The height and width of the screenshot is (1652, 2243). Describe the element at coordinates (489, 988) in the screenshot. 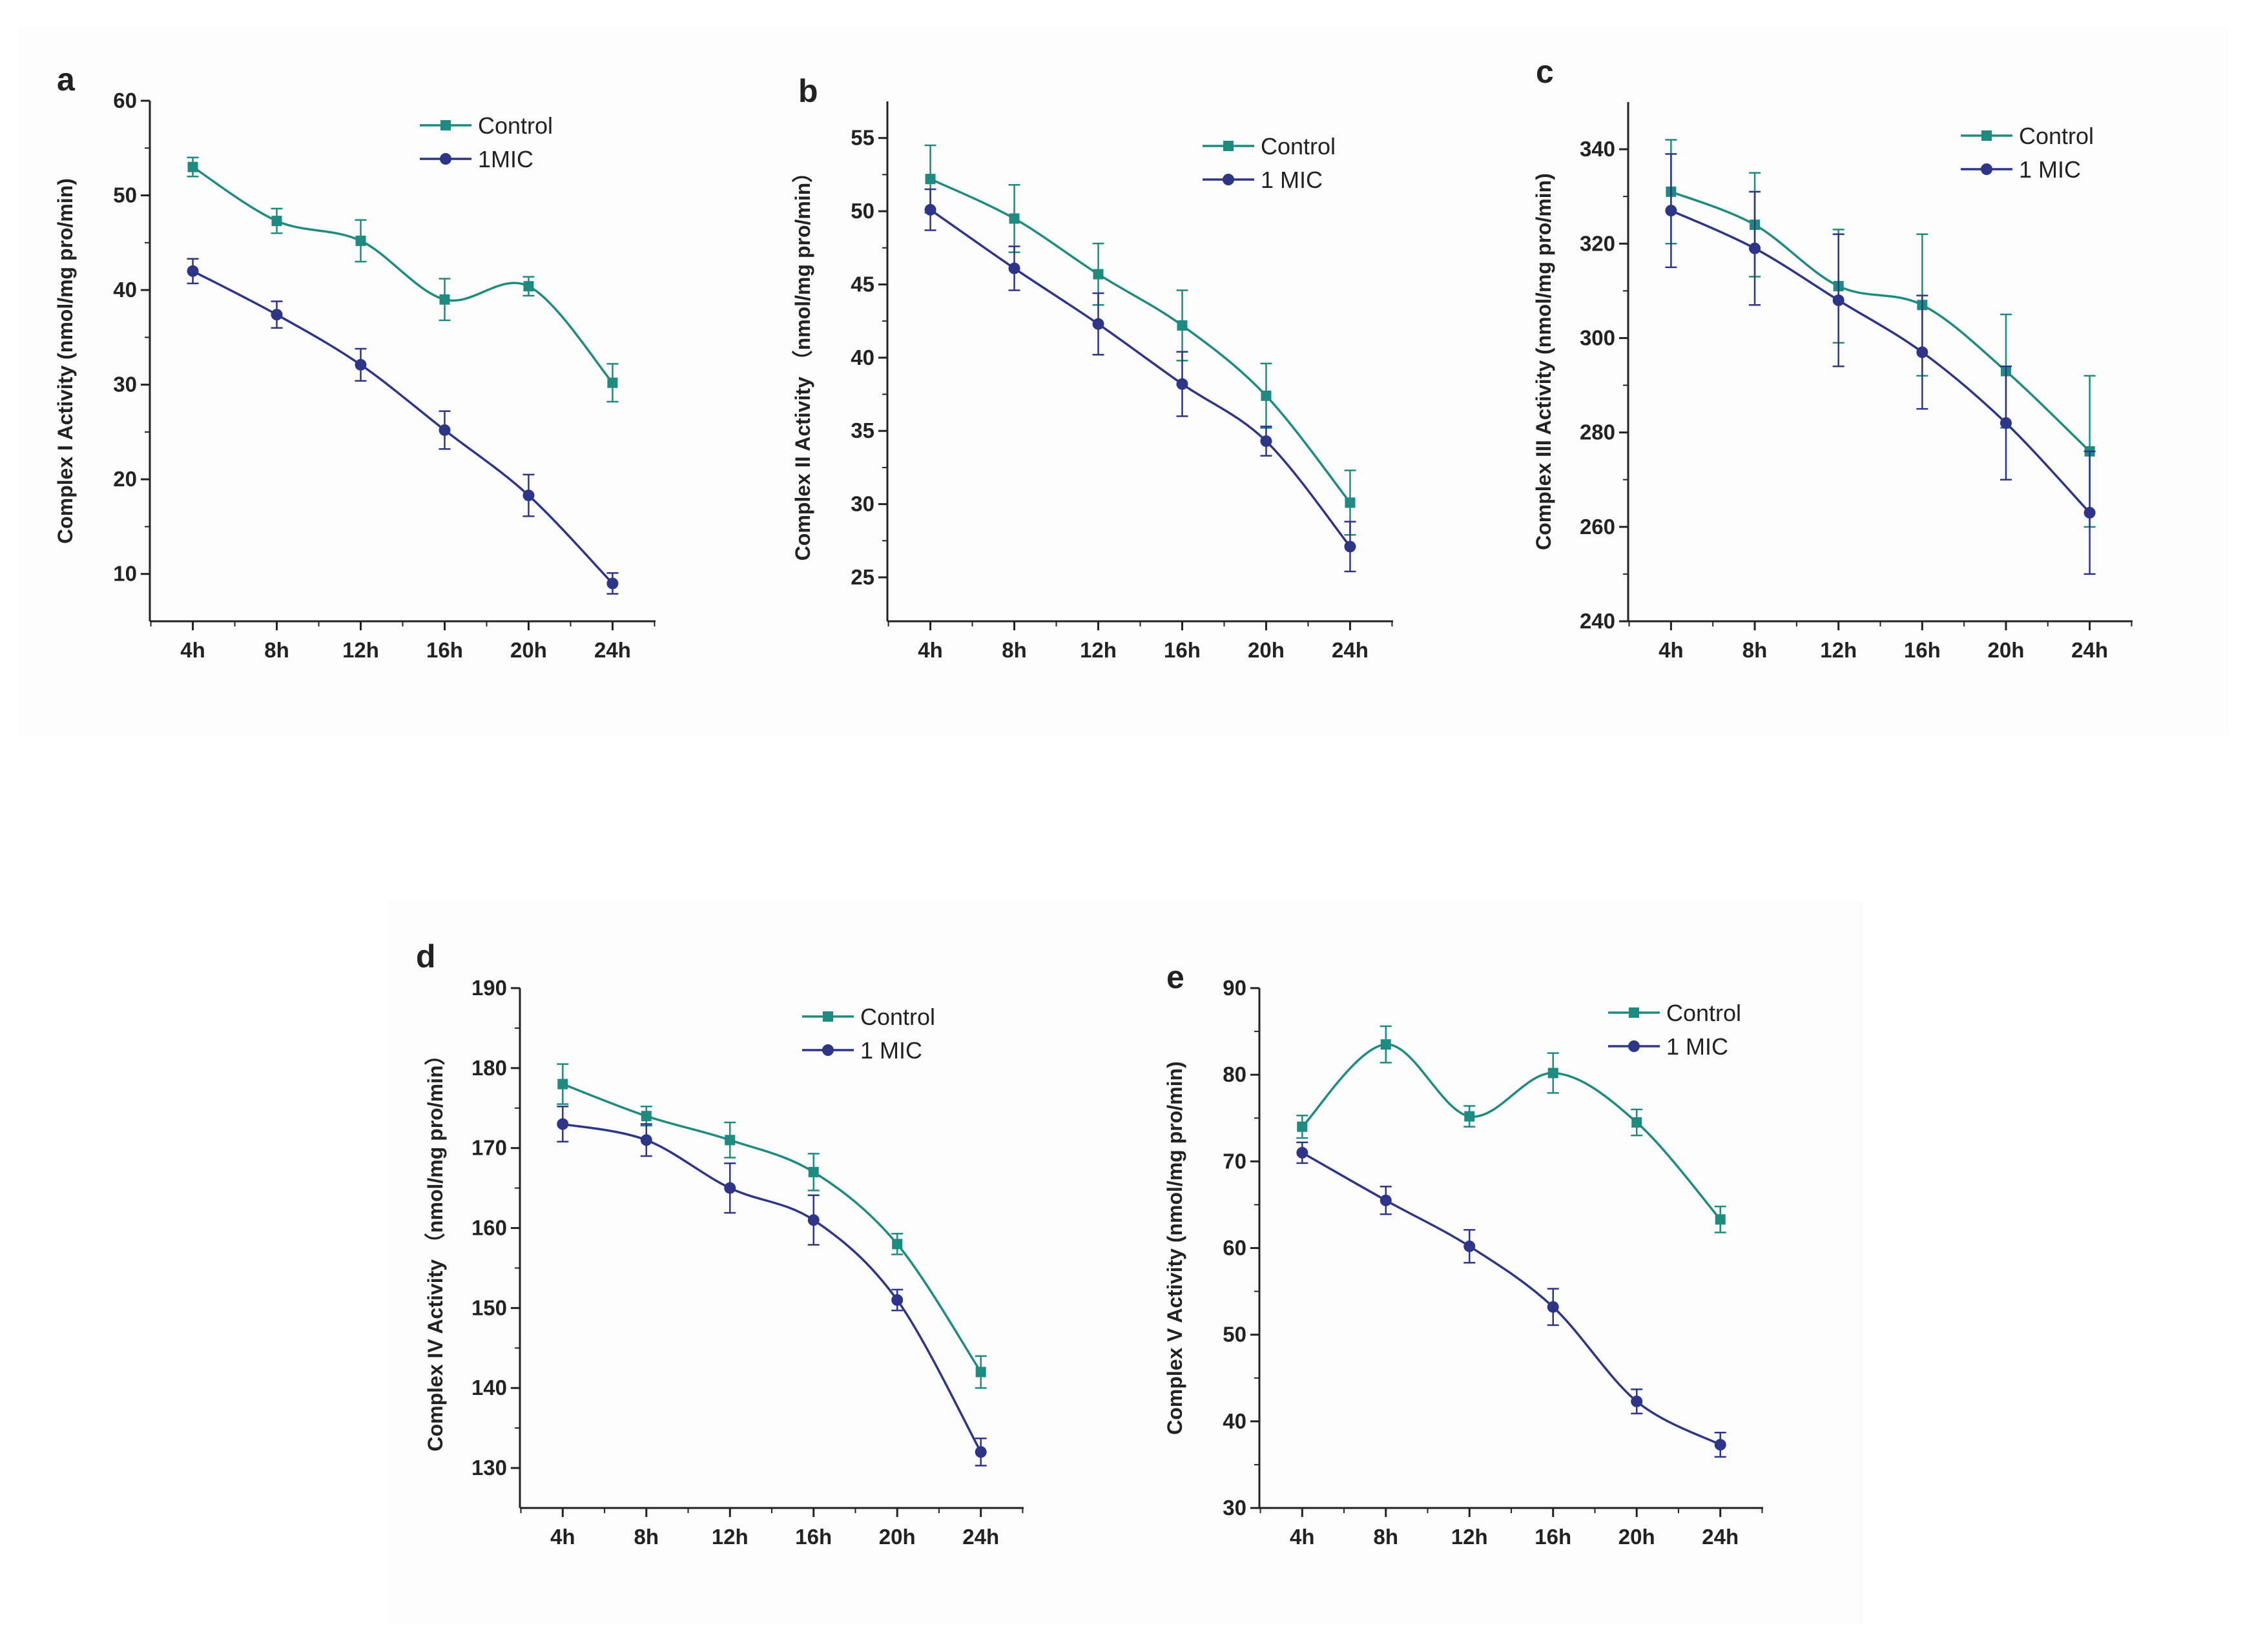

I see `y-tick-label: 190` at that location.